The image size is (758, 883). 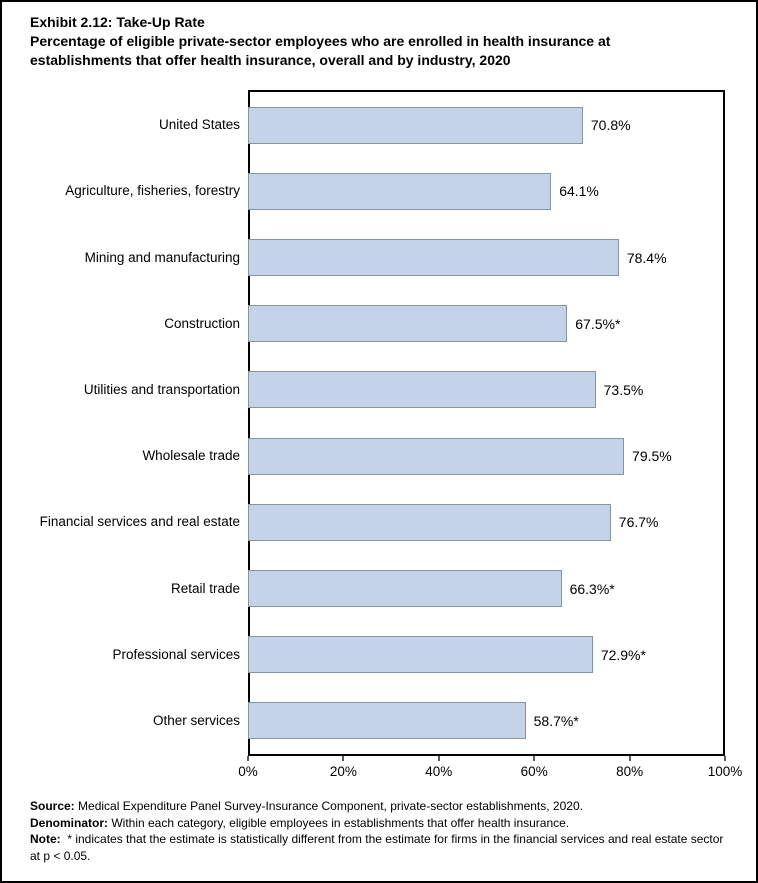 I want to click on axis-tick-label: 40%, so click(x=439, y=771).